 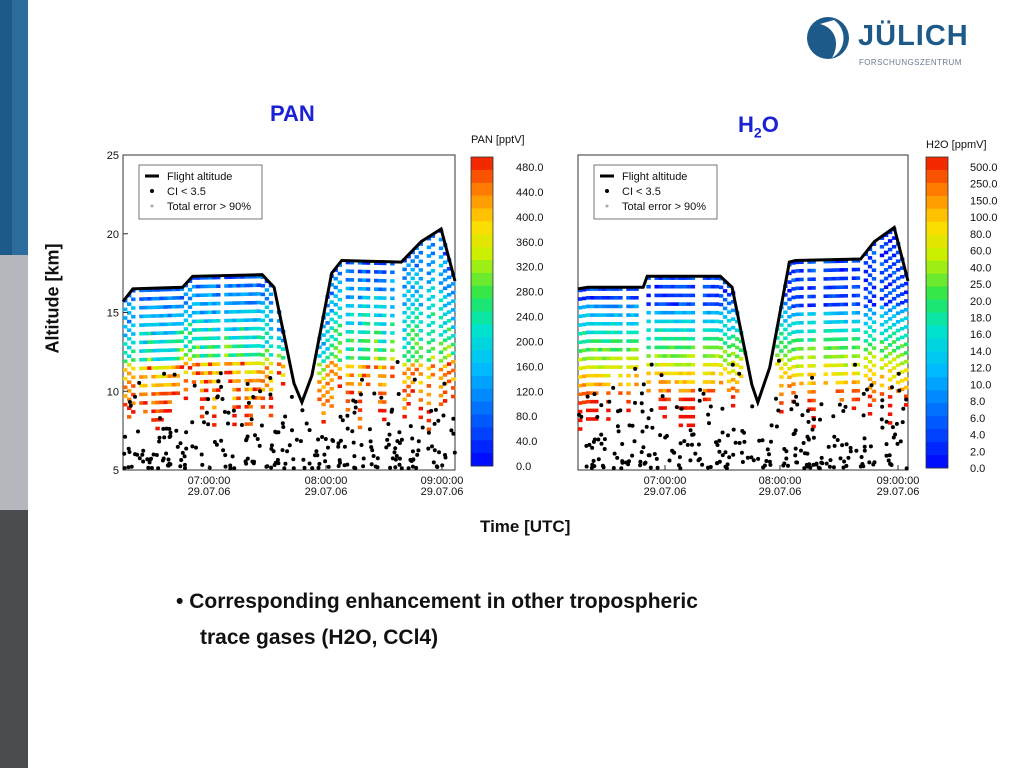 I want to click on h2o-plot, so click(x=763, y=312).